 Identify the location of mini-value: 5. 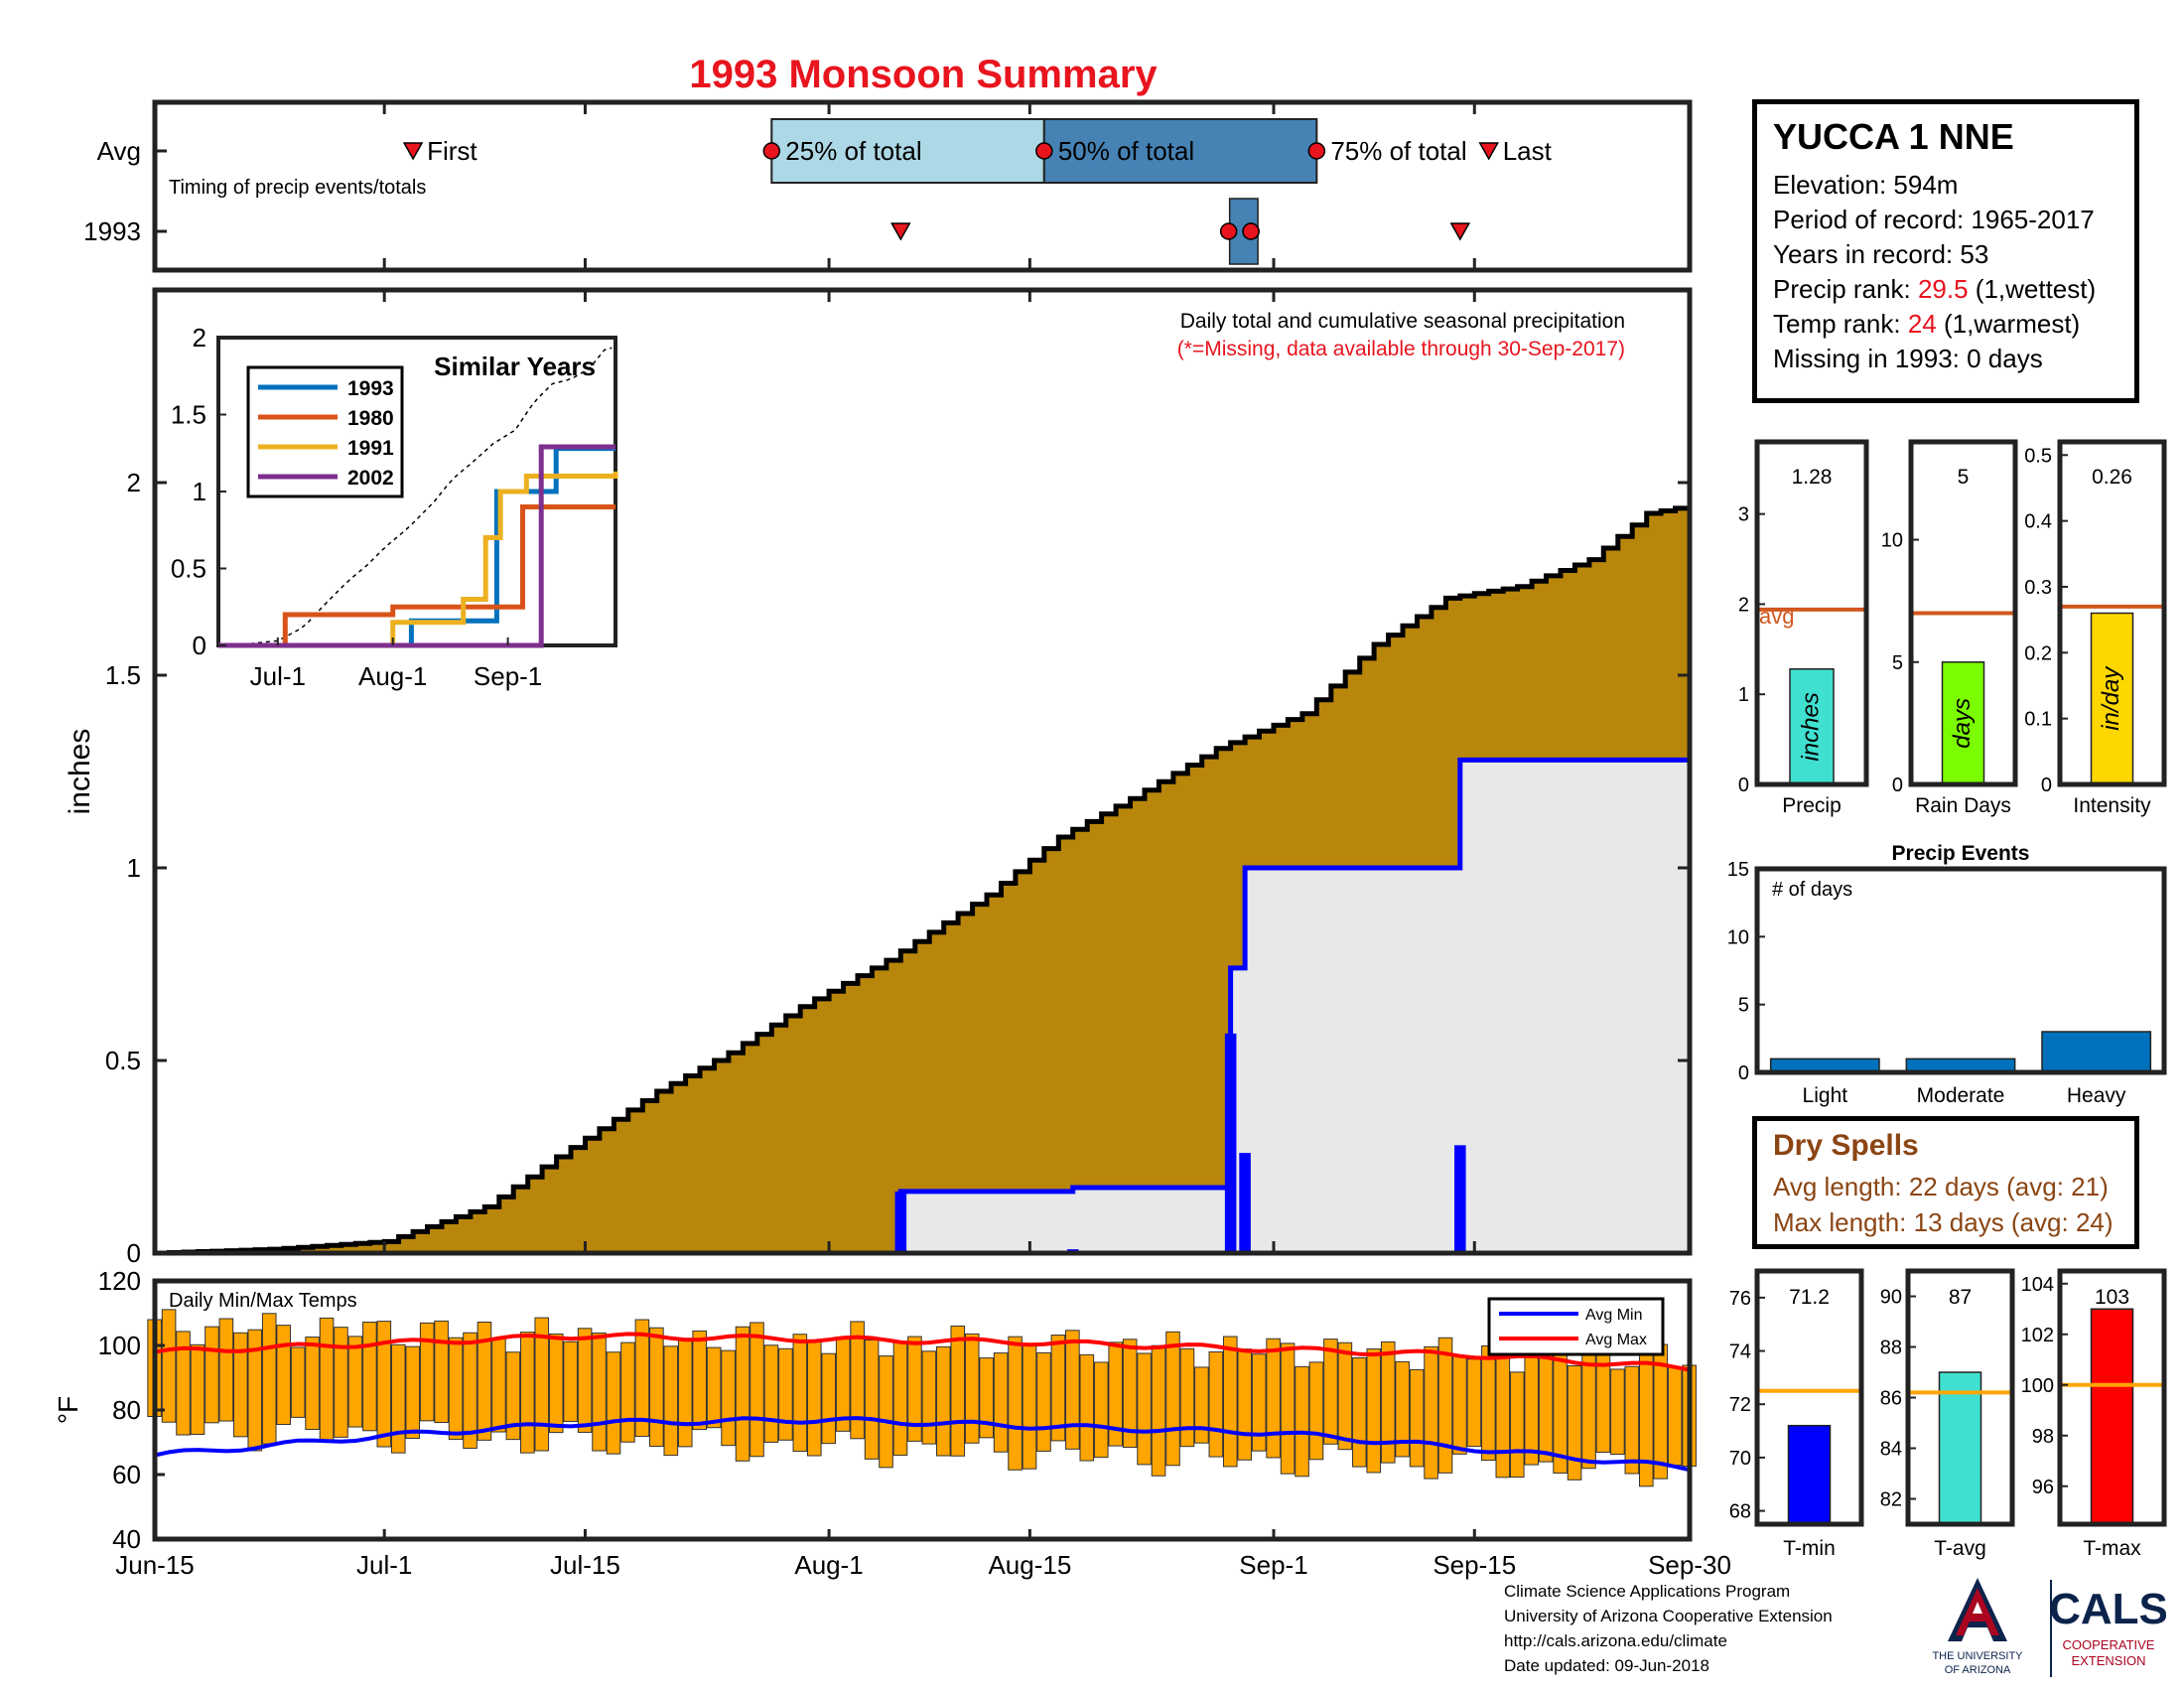
(1964, 477).